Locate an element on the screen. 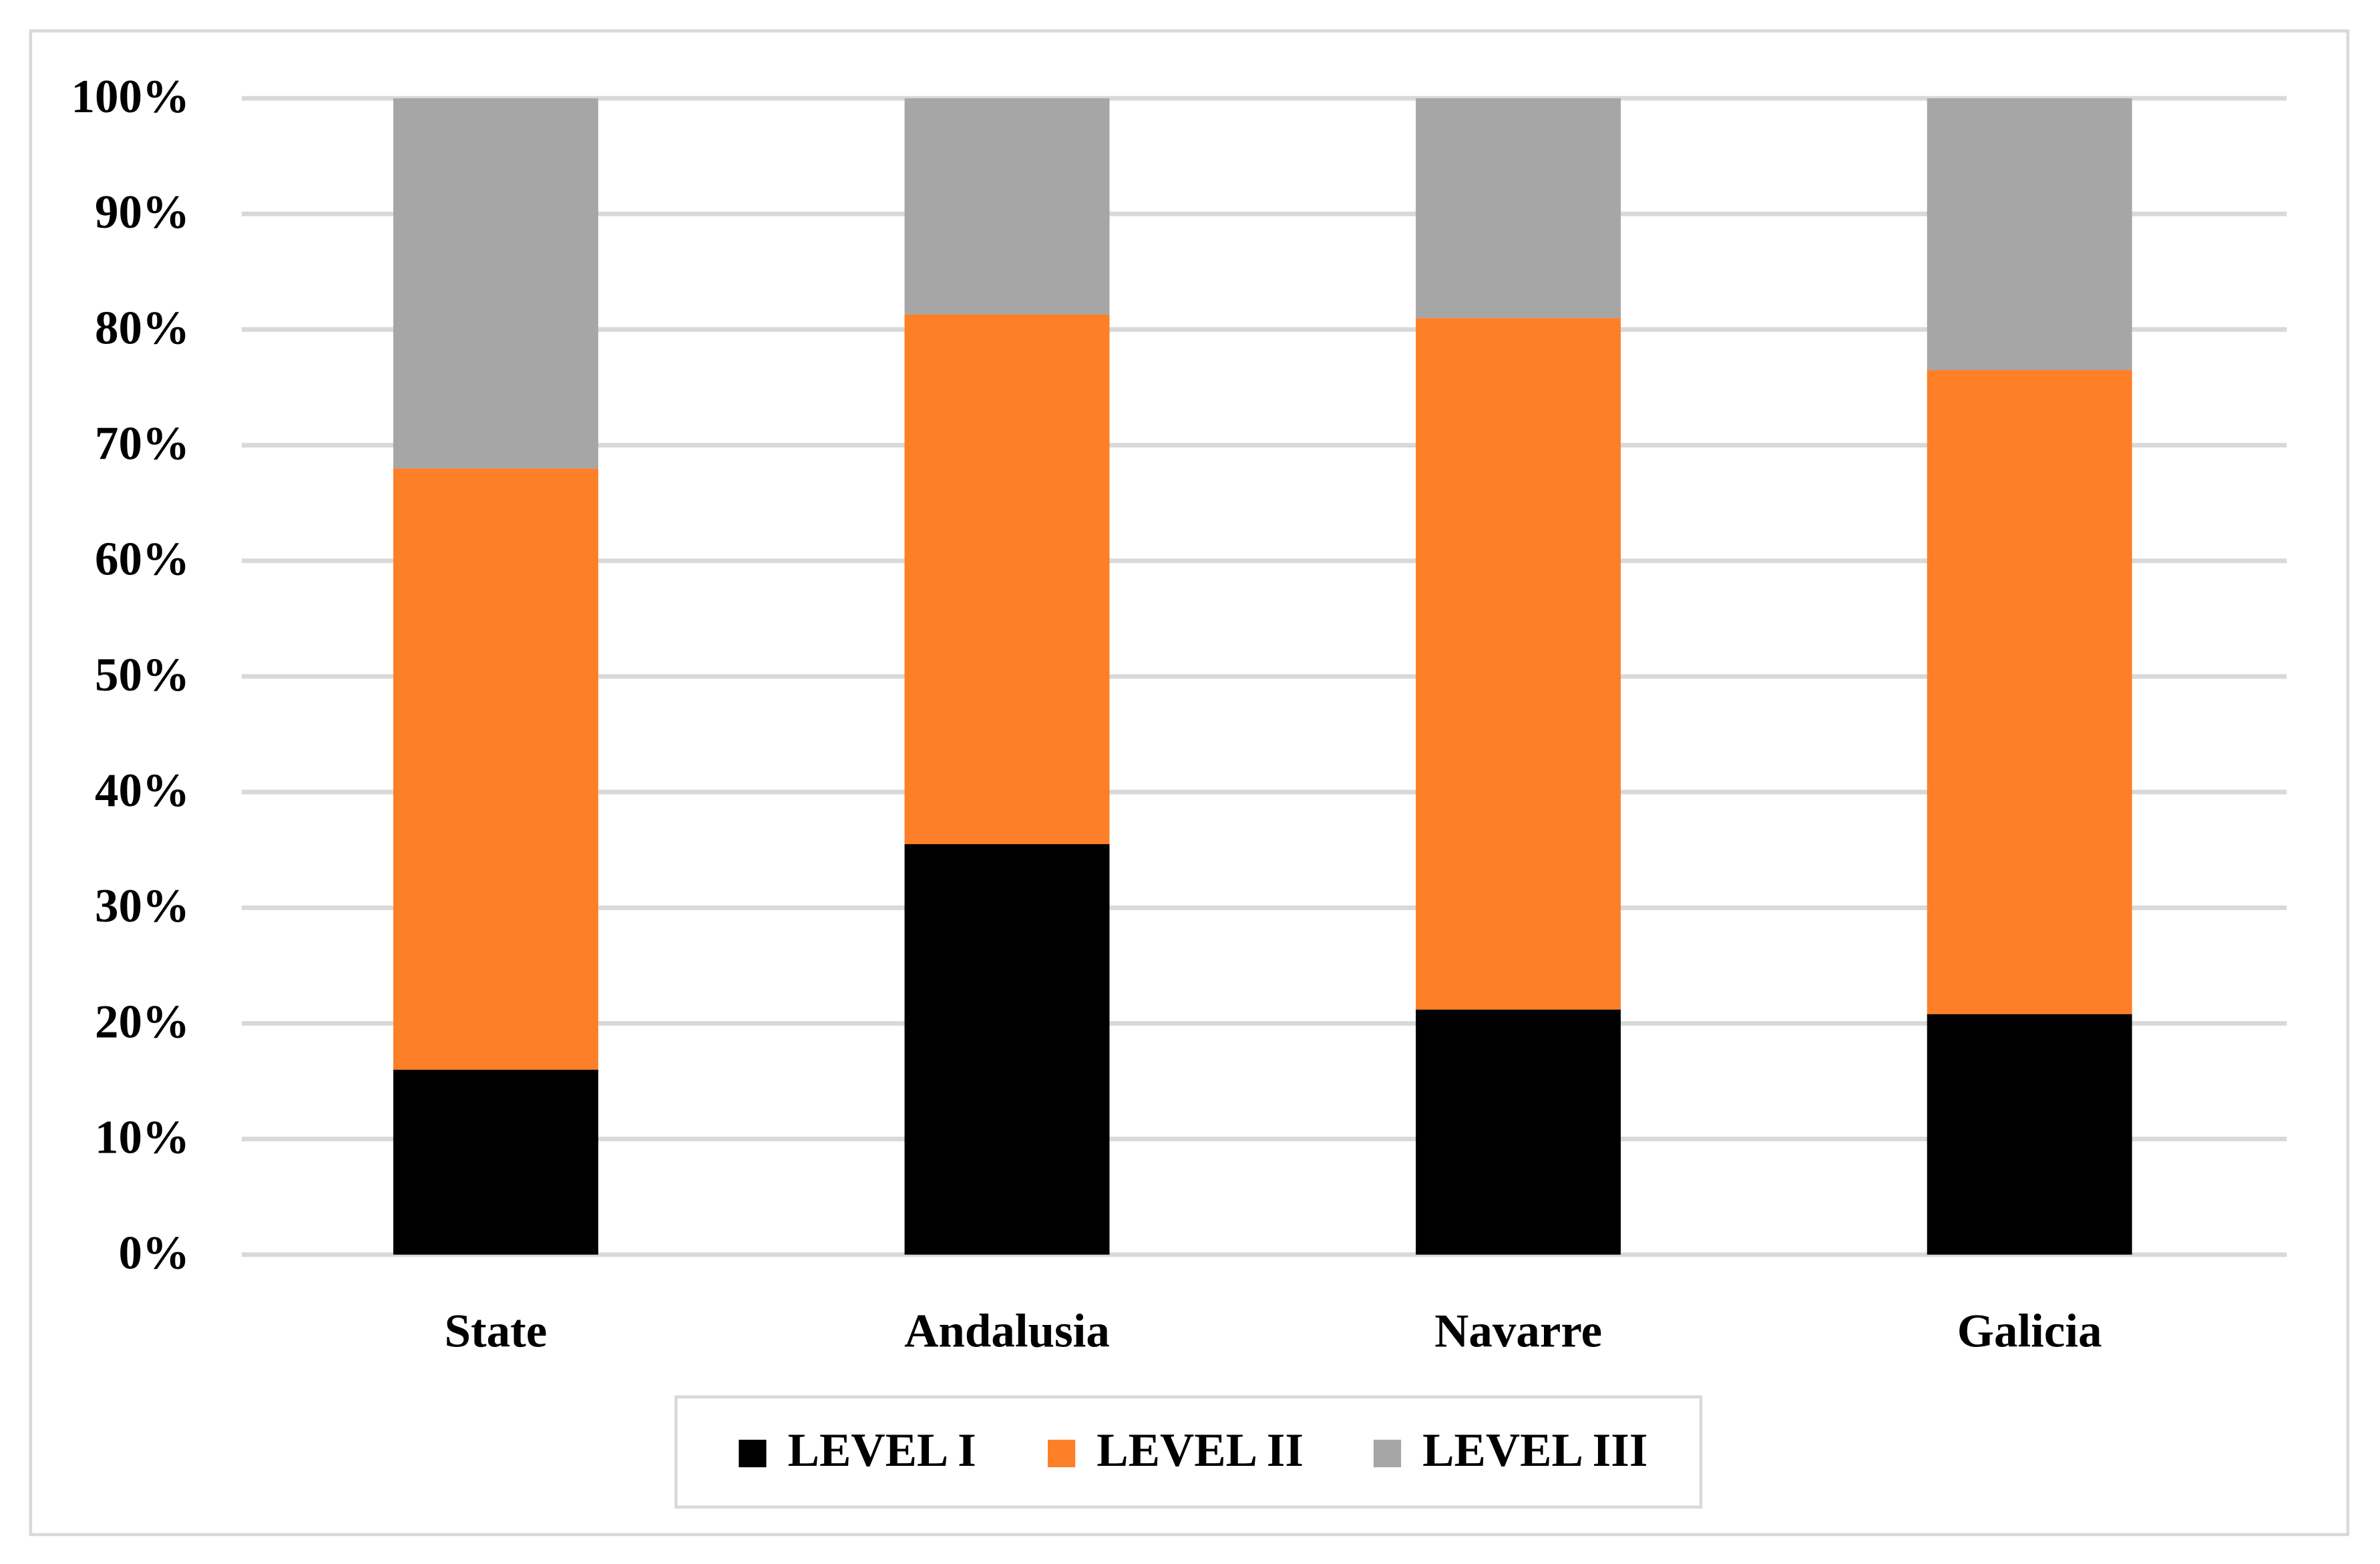 The image size is (2380, 1564). y-tick-label: 100% is located at coordinates (130, 97).